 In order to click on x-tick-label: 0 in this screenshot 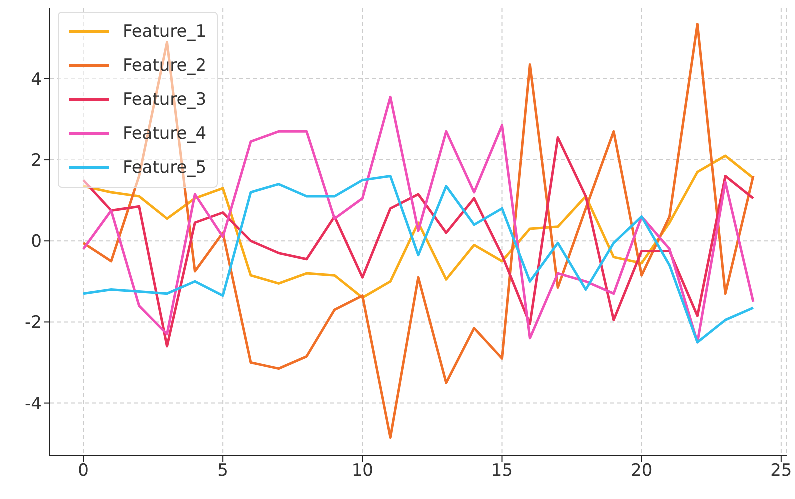, I will do `click(83, 471)`.